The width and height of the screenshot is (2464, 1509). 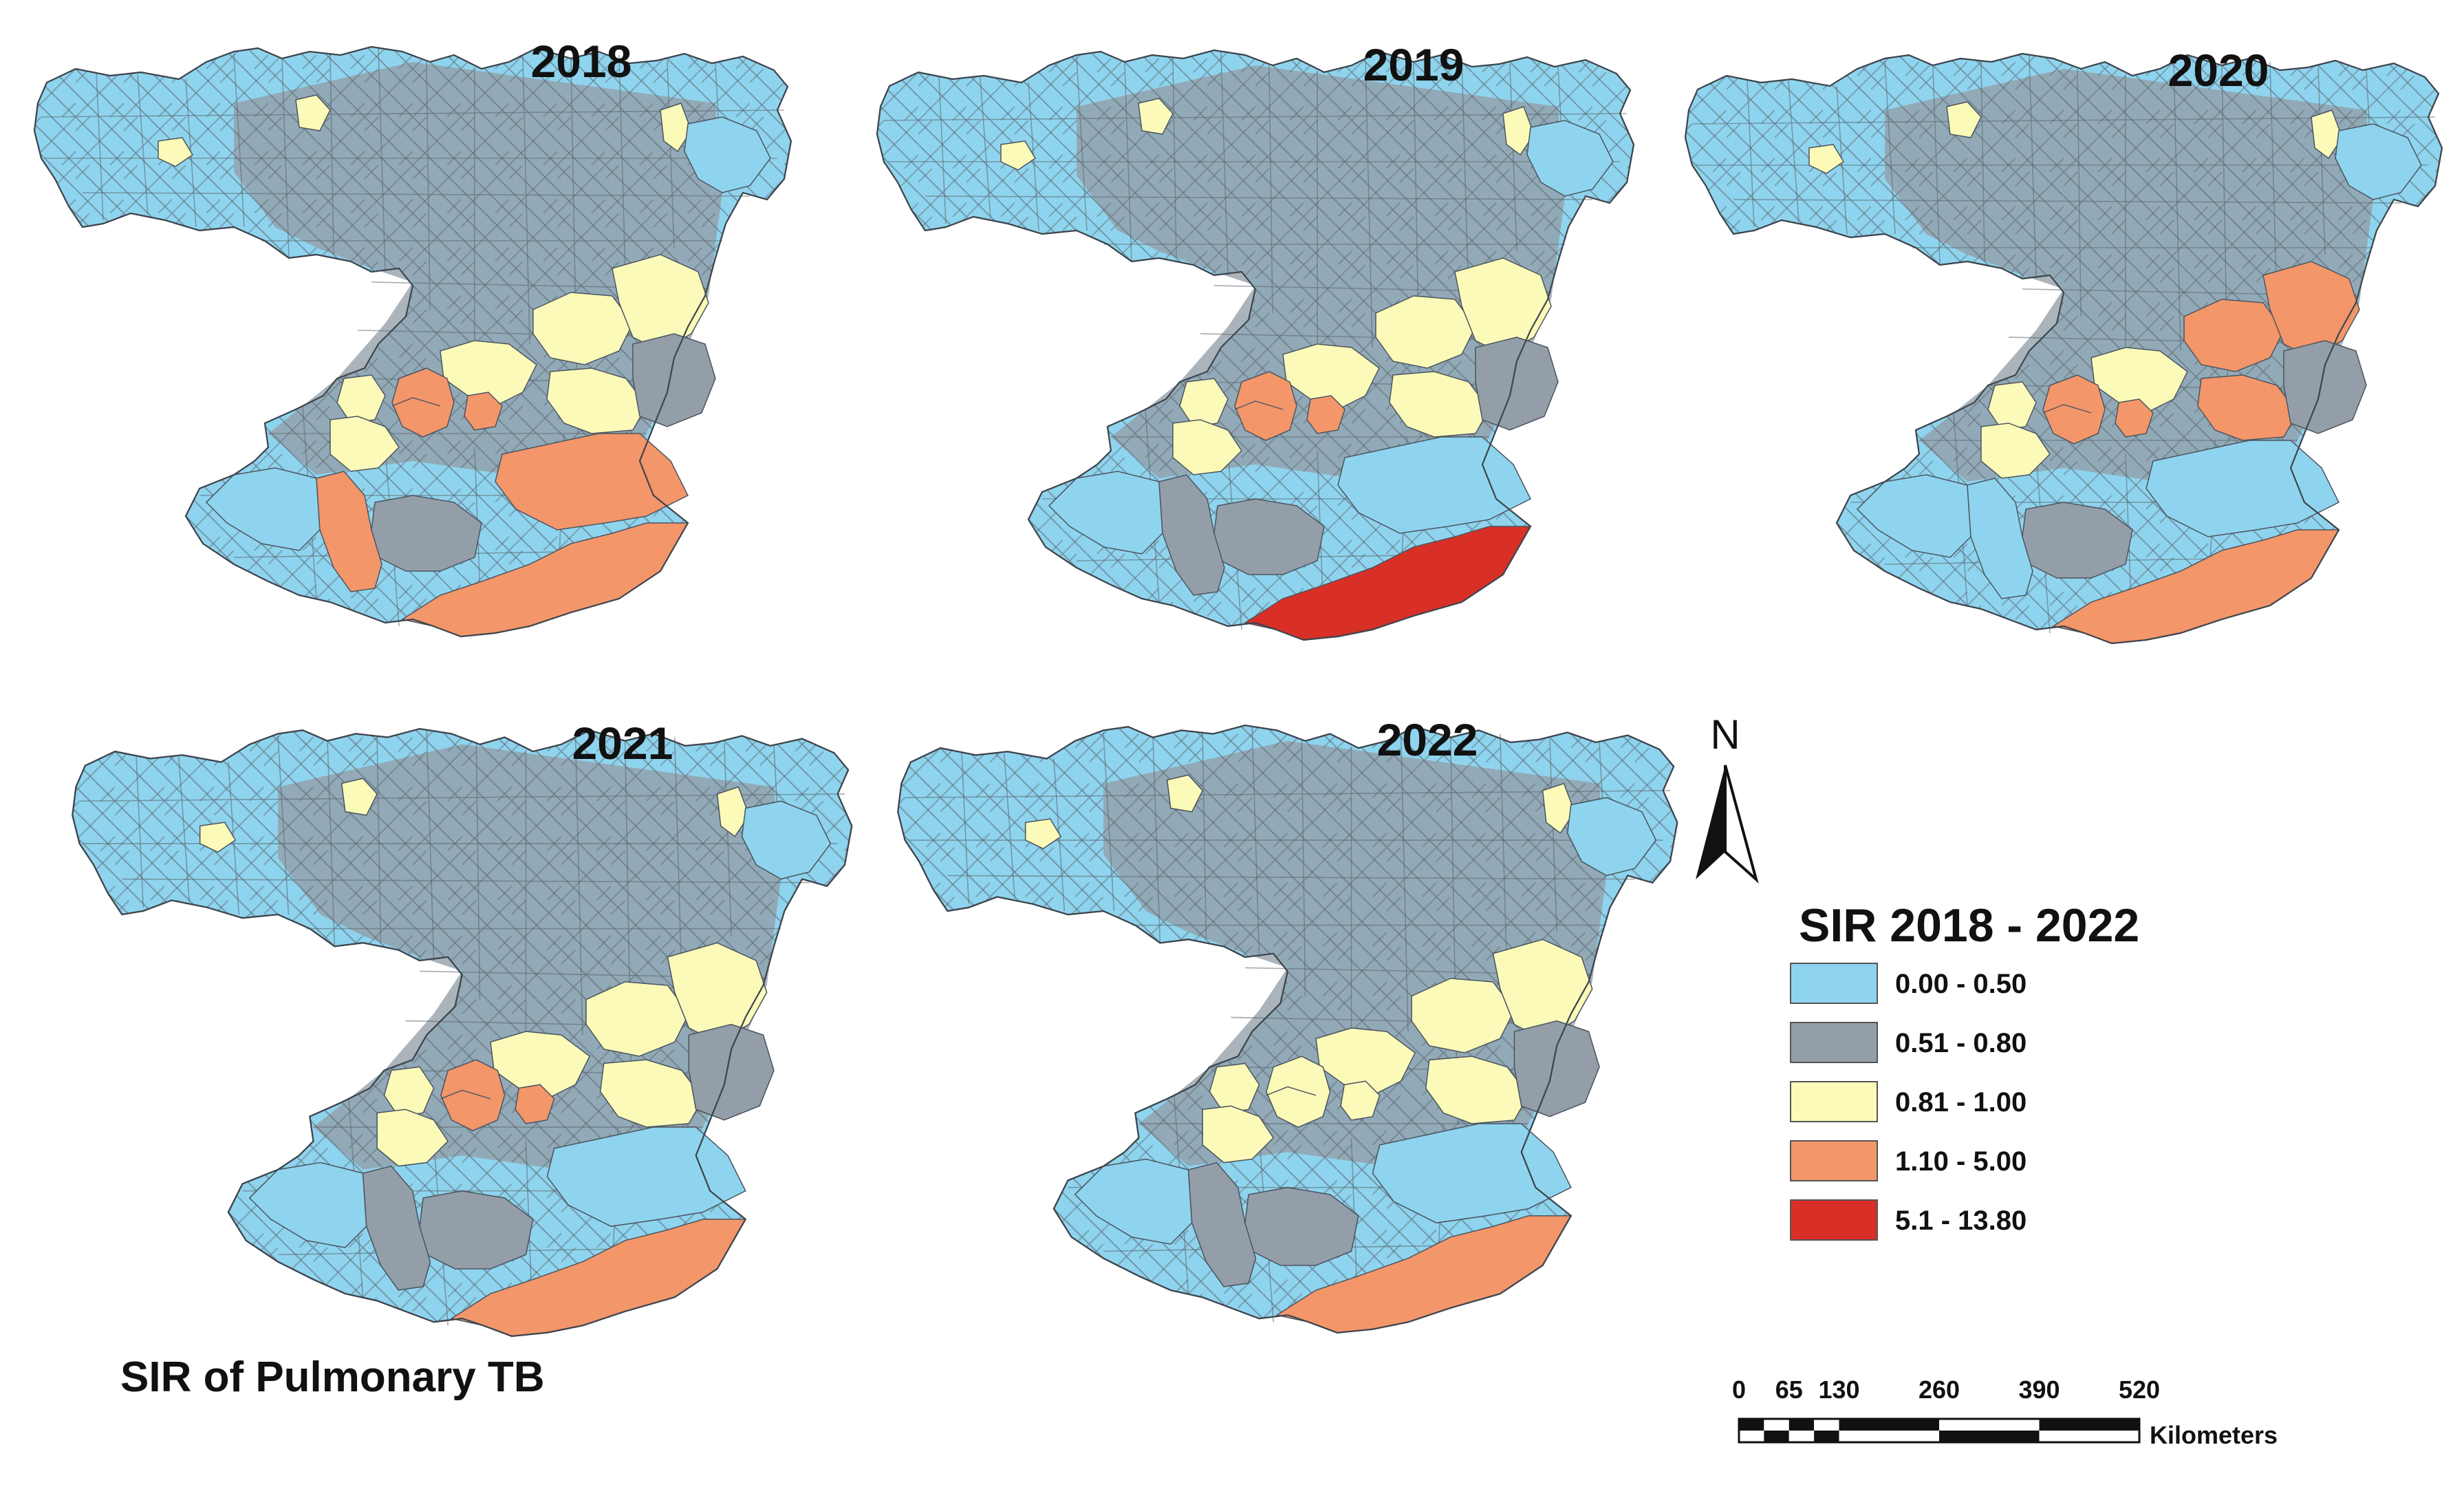 I want to click on scale-bar-border, so click(x=1939, y=1430).